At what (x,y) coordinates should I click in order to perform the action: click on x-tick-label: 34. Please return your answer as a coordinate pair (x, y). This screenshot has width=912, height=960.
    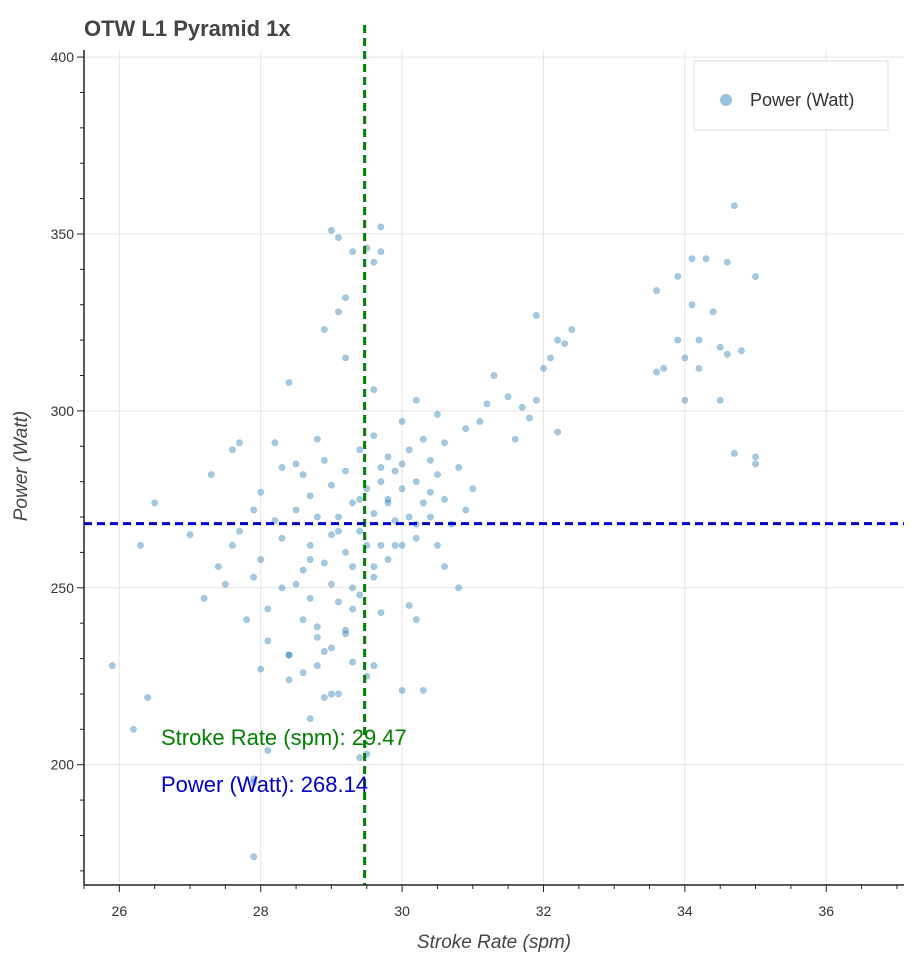
    Looking at the image, I should click on (685, 911).